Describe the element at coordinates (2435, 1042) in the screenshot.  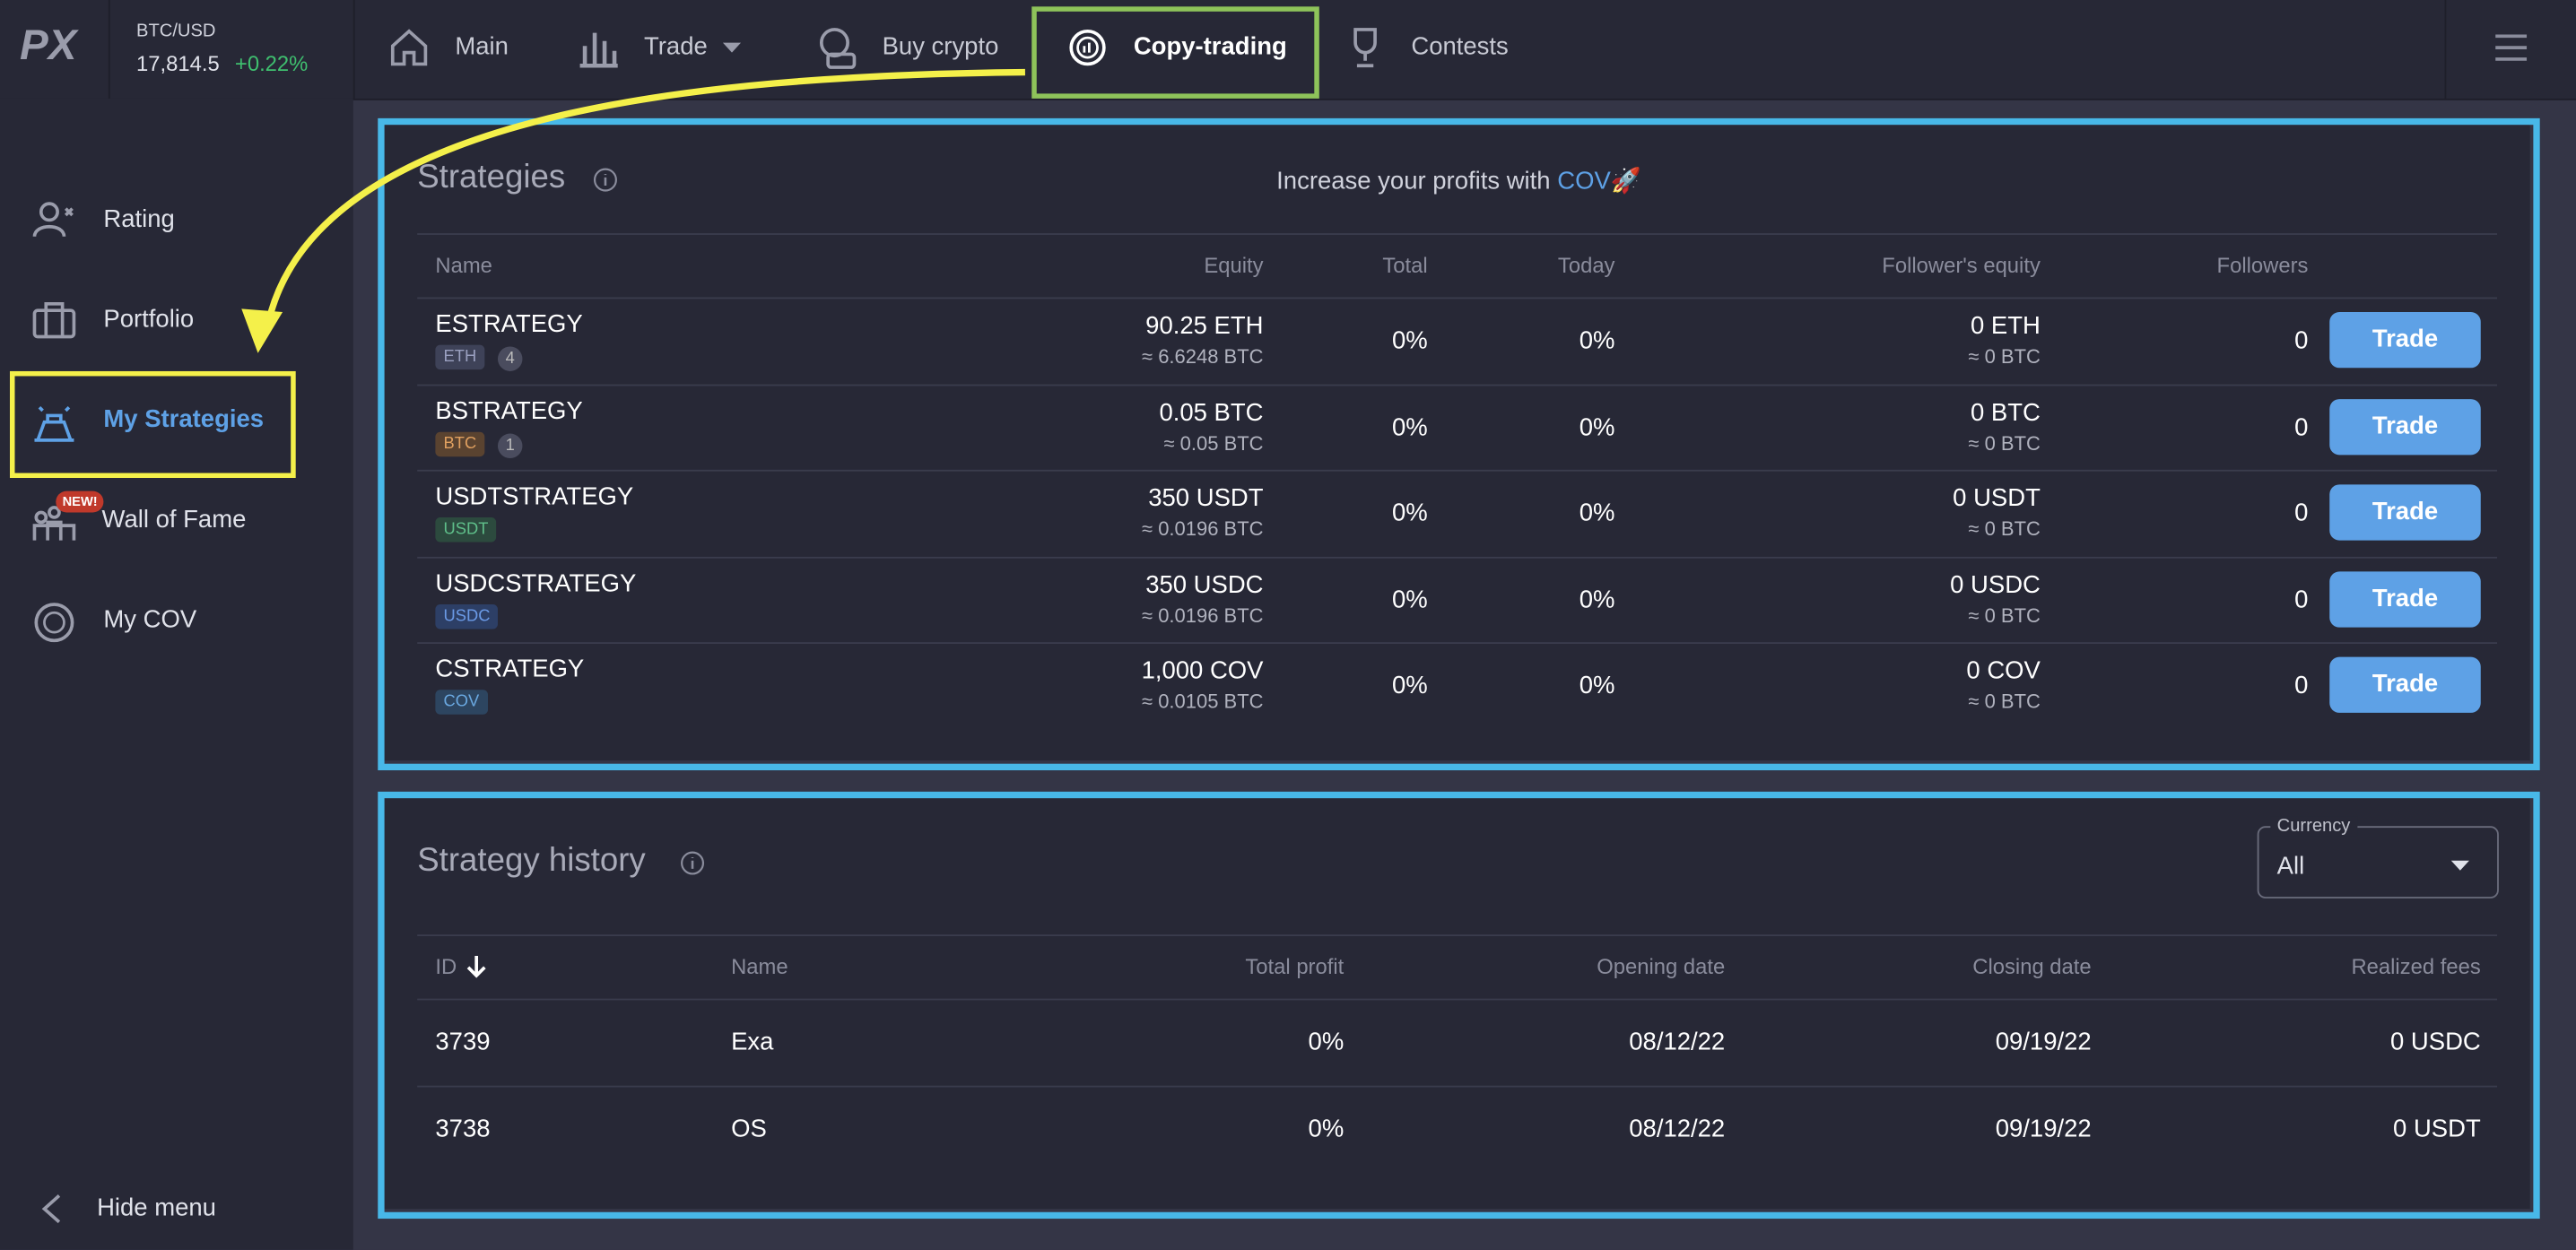
I see `history-realized-fees: 0 USDC` at that location.